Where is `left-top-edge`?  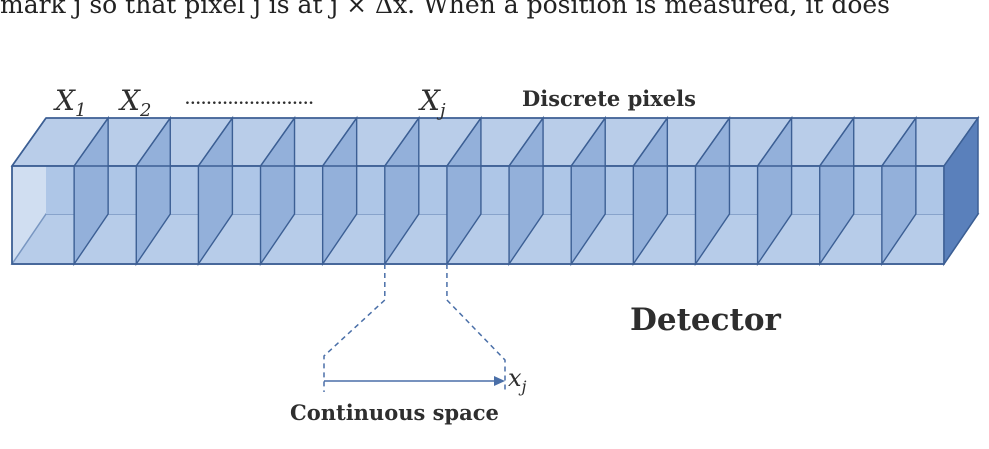 left-top-edge is located at coordinates (29, 142).